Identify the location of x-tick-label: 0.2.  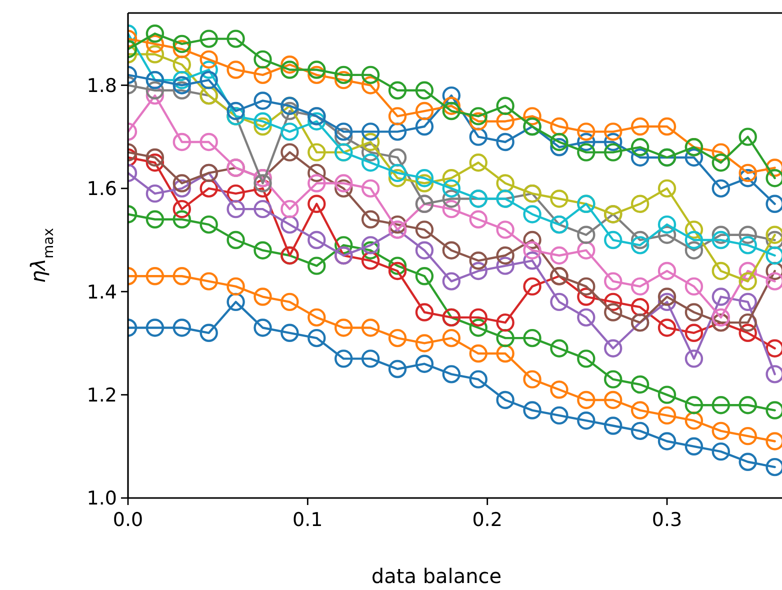
(487, 520).